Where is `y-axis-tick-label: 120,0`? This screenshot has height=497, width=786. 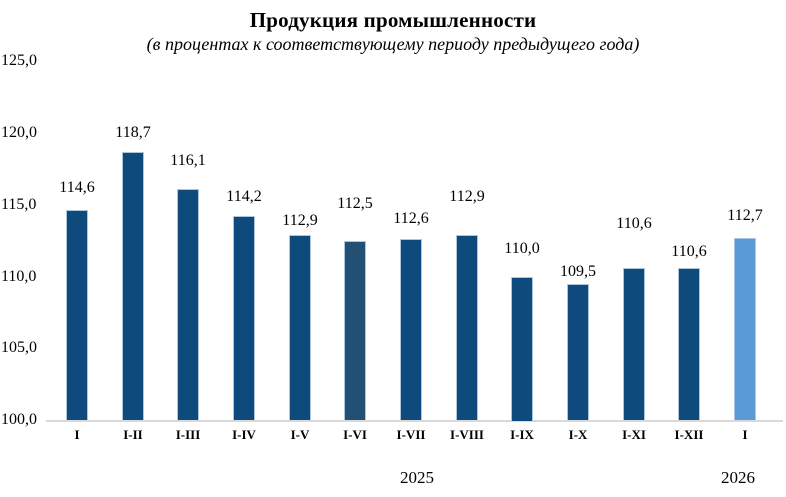
y-axis-tick-label: 120,0 is located at coordinates (19, 132).